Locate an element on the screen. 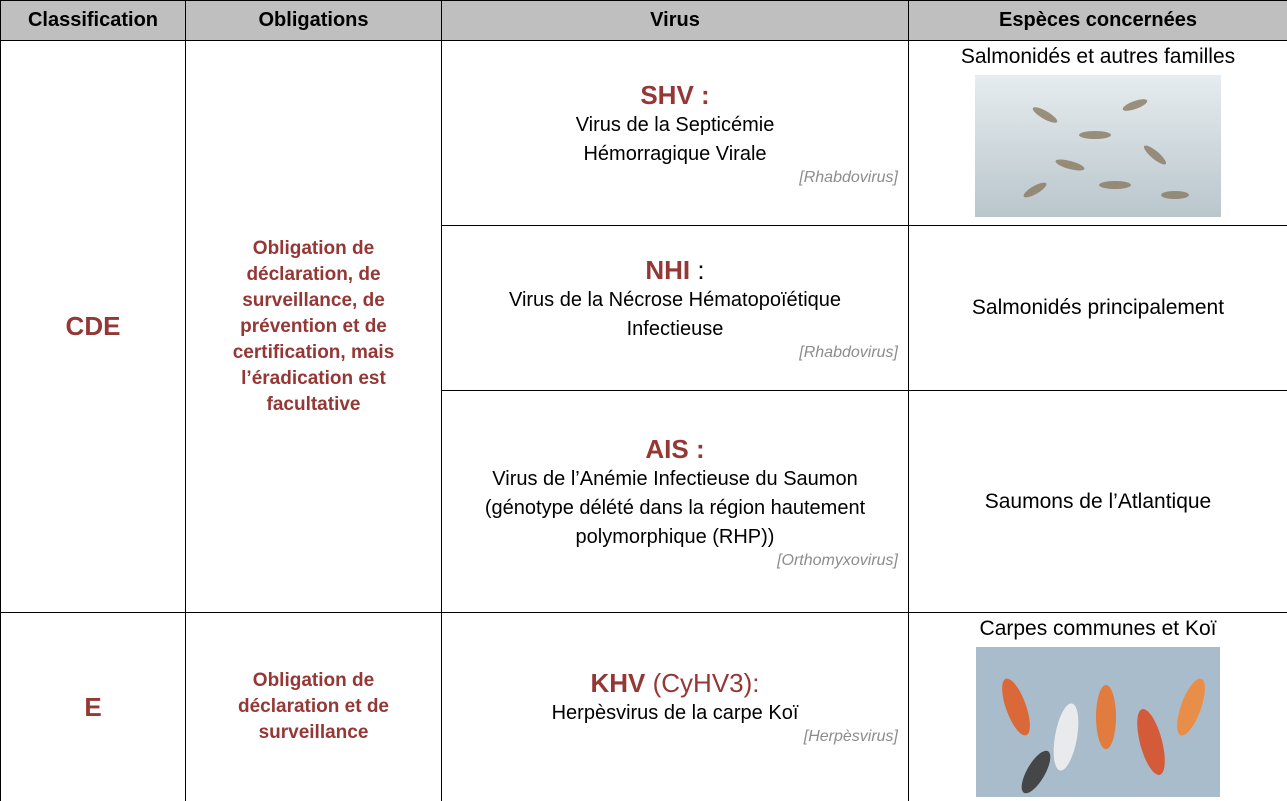  virus-code: KHV is located at coordinates (618, 683).